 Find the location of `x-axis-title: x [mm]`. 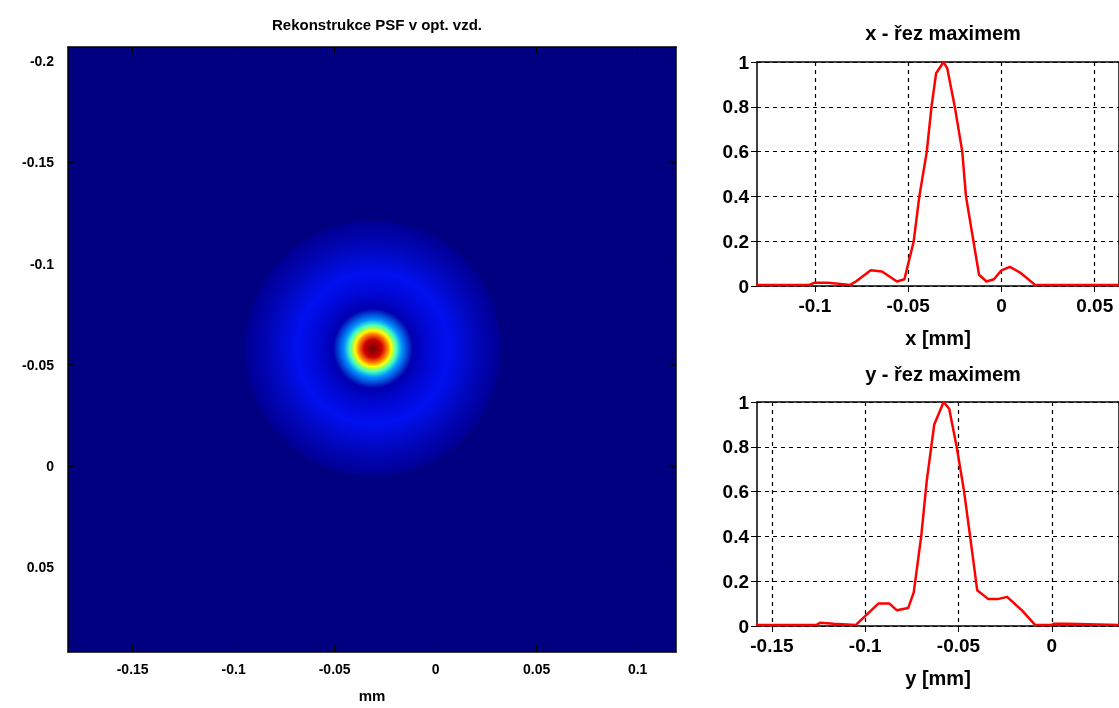

x-axis-title: x [mm] is located at coordinates (938, 338).